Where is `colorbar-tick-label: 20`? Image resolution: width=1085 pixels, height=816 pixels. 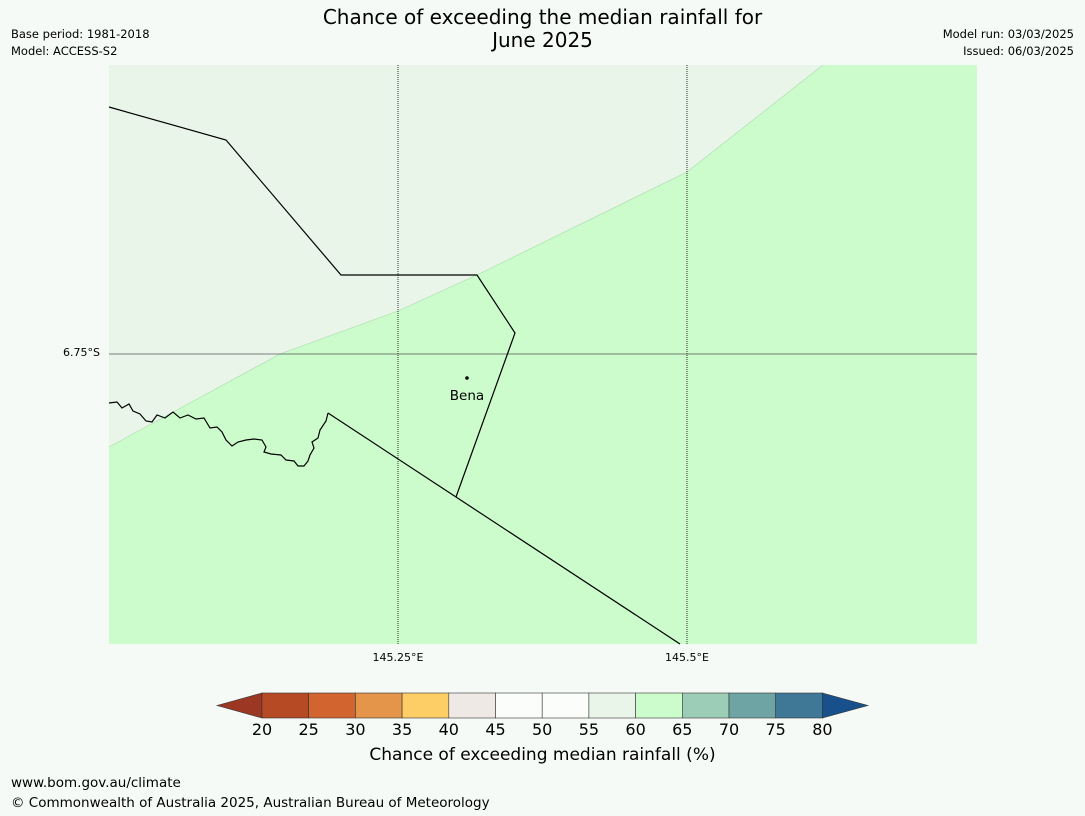 colorbar-tick-label: 20 is located at coordinates (262, 729).